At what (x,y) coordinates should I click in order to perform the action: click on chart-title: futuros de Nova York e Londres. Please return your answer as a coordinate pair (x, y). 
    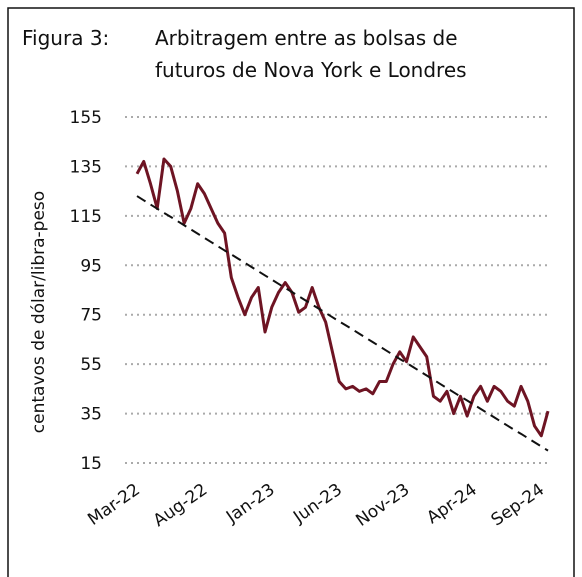
    Looking at the image, I should click on (311, 70).